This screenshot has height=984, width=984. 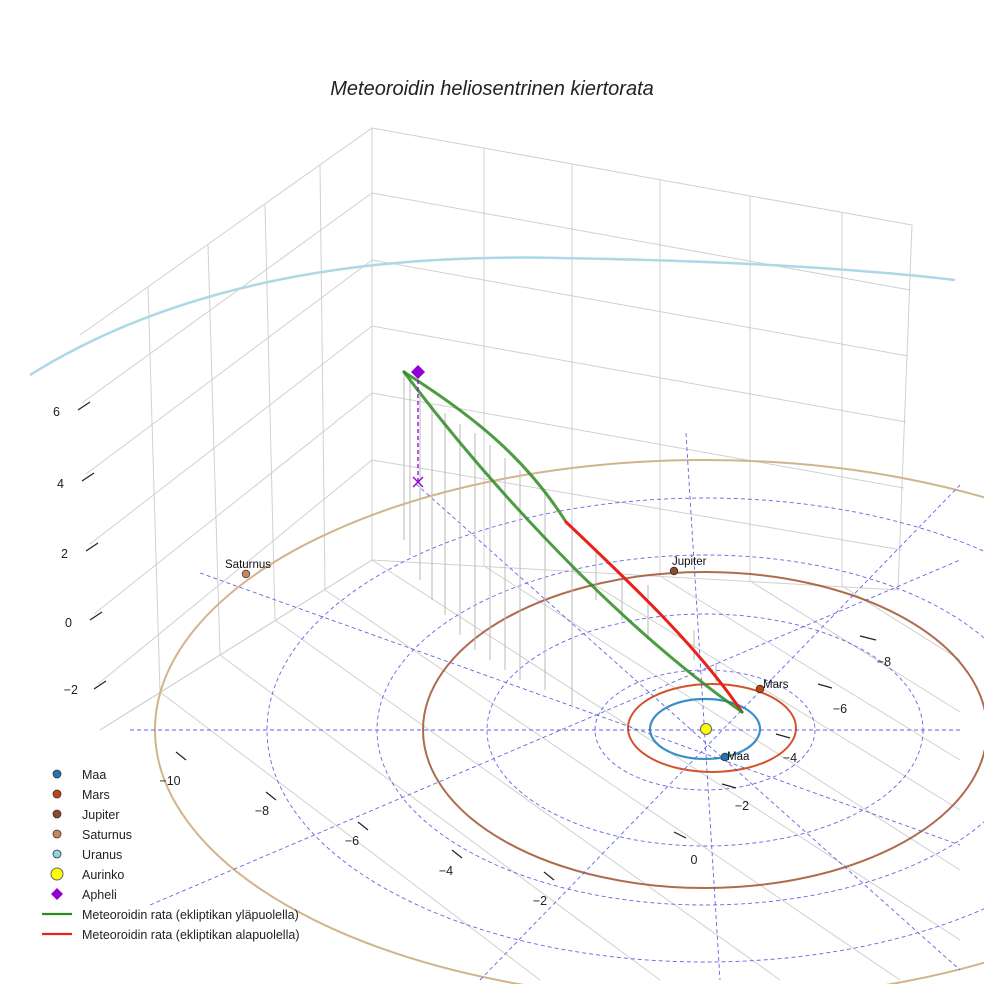 What do you see at coordinates (446, 871) in the screenshot?
I see `x-tick-label: −4` at bounding box center [446, 871].